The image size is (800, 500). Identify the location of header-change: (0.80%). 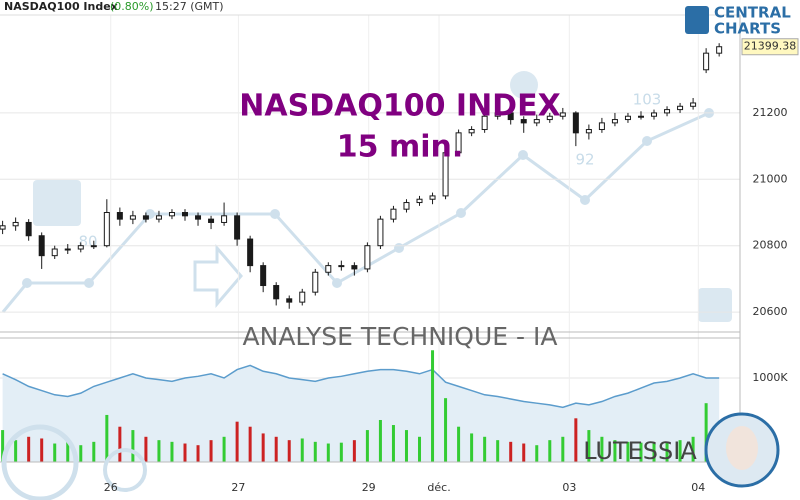
(132, 6).